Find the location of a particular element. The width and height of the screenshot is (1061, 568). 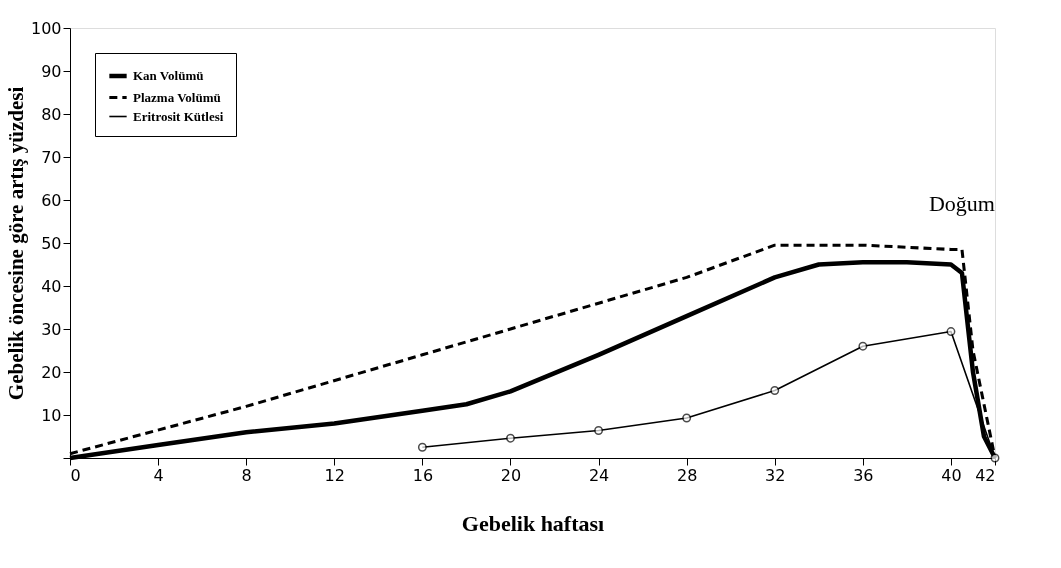

legend-label: Plazma Volümü is located at coordinates (177, 97).